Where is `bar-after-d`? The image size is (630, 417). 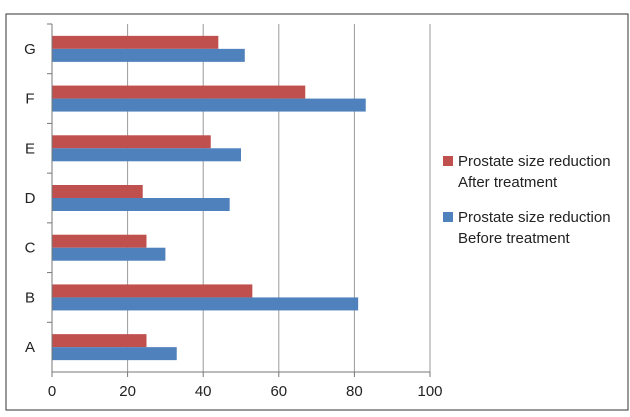 bar-after-d is located at coordinates (97, 191).